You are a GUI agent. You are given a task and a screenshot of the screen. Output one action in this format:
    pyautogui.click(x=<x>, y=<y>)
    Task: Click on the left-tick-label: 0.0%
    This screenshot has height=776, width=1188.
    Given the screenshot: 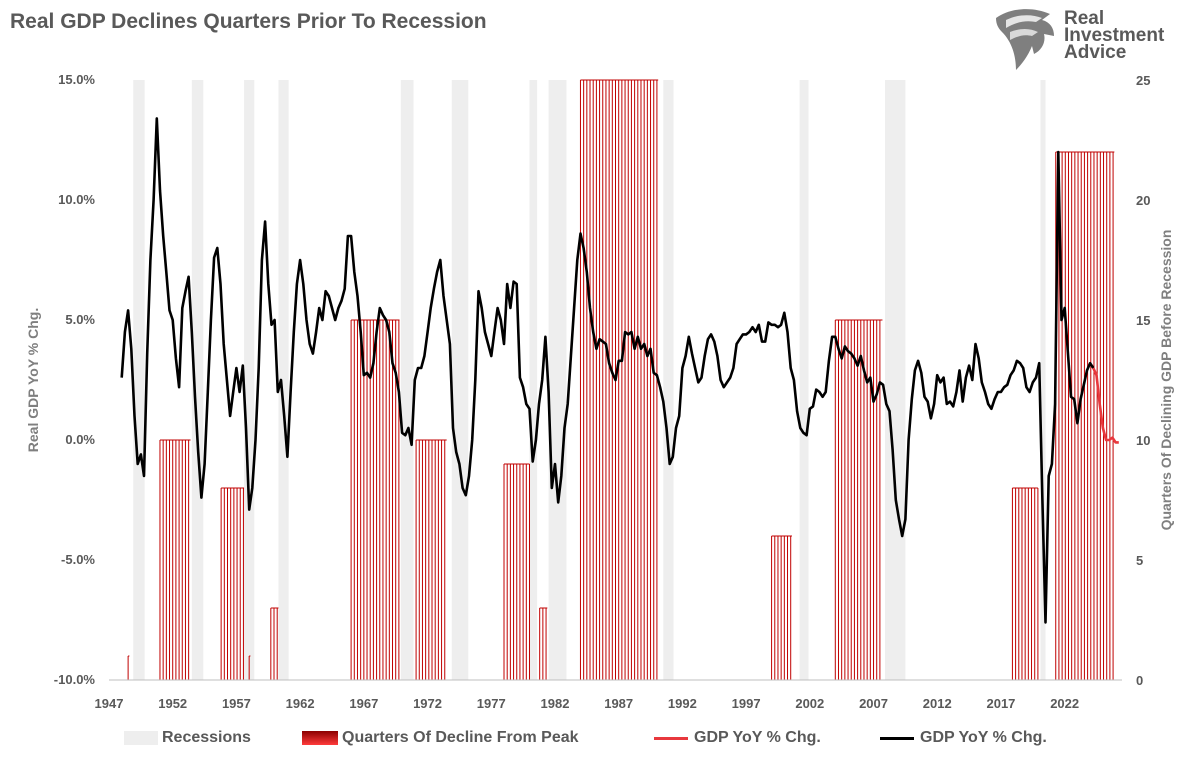 What is the action you would take?
    pyautogui.click(x=80, y=439)
    